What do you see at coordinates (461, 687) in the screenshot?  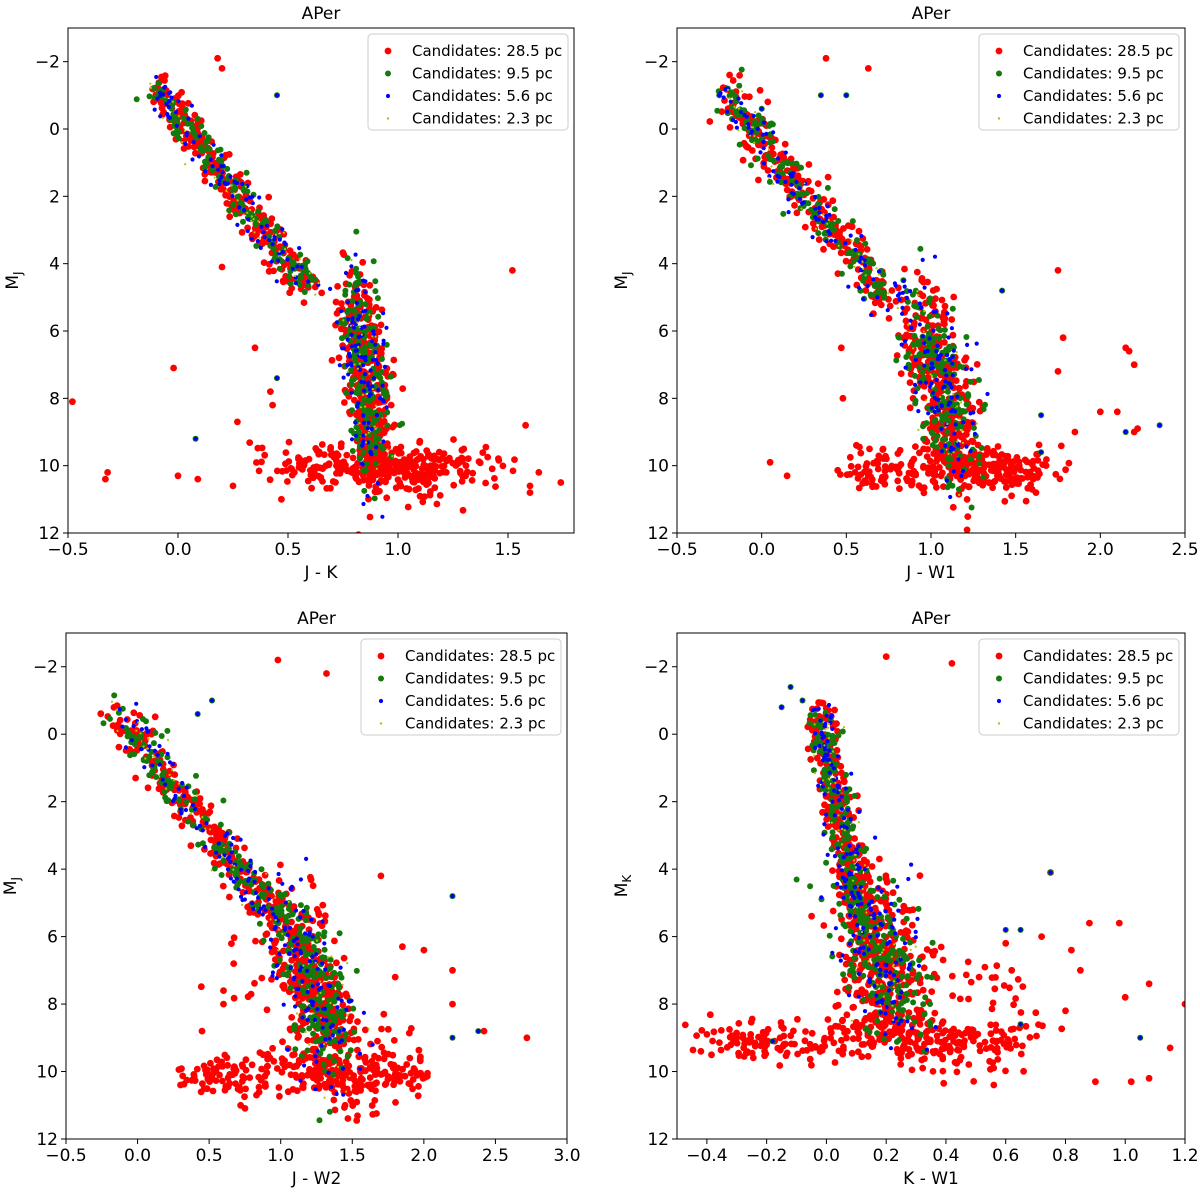 I see `legend-box` at bounding box center [461, 687].